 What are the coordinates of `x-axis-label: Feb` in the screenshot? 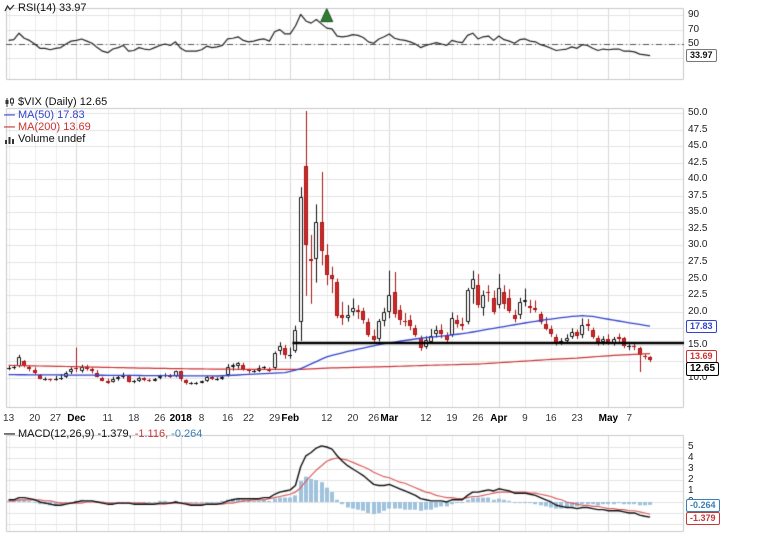 It's located at (290, 418).